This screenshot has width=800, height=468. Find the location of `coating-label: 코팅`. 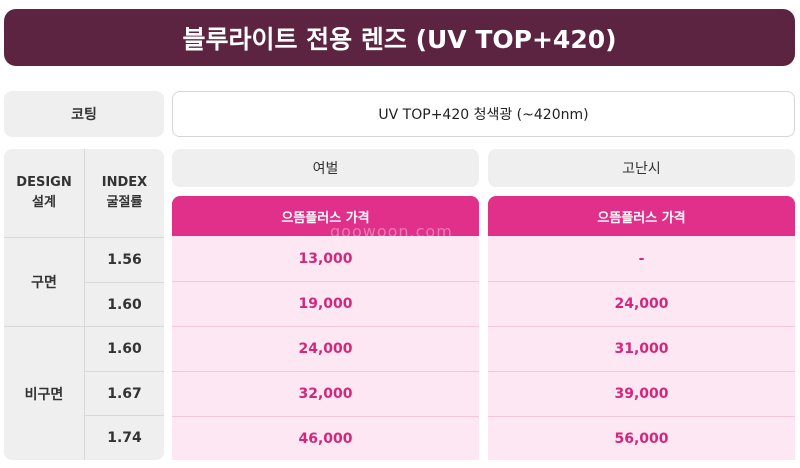

coating-label: 코팅 is located at coordinates (84, 115).